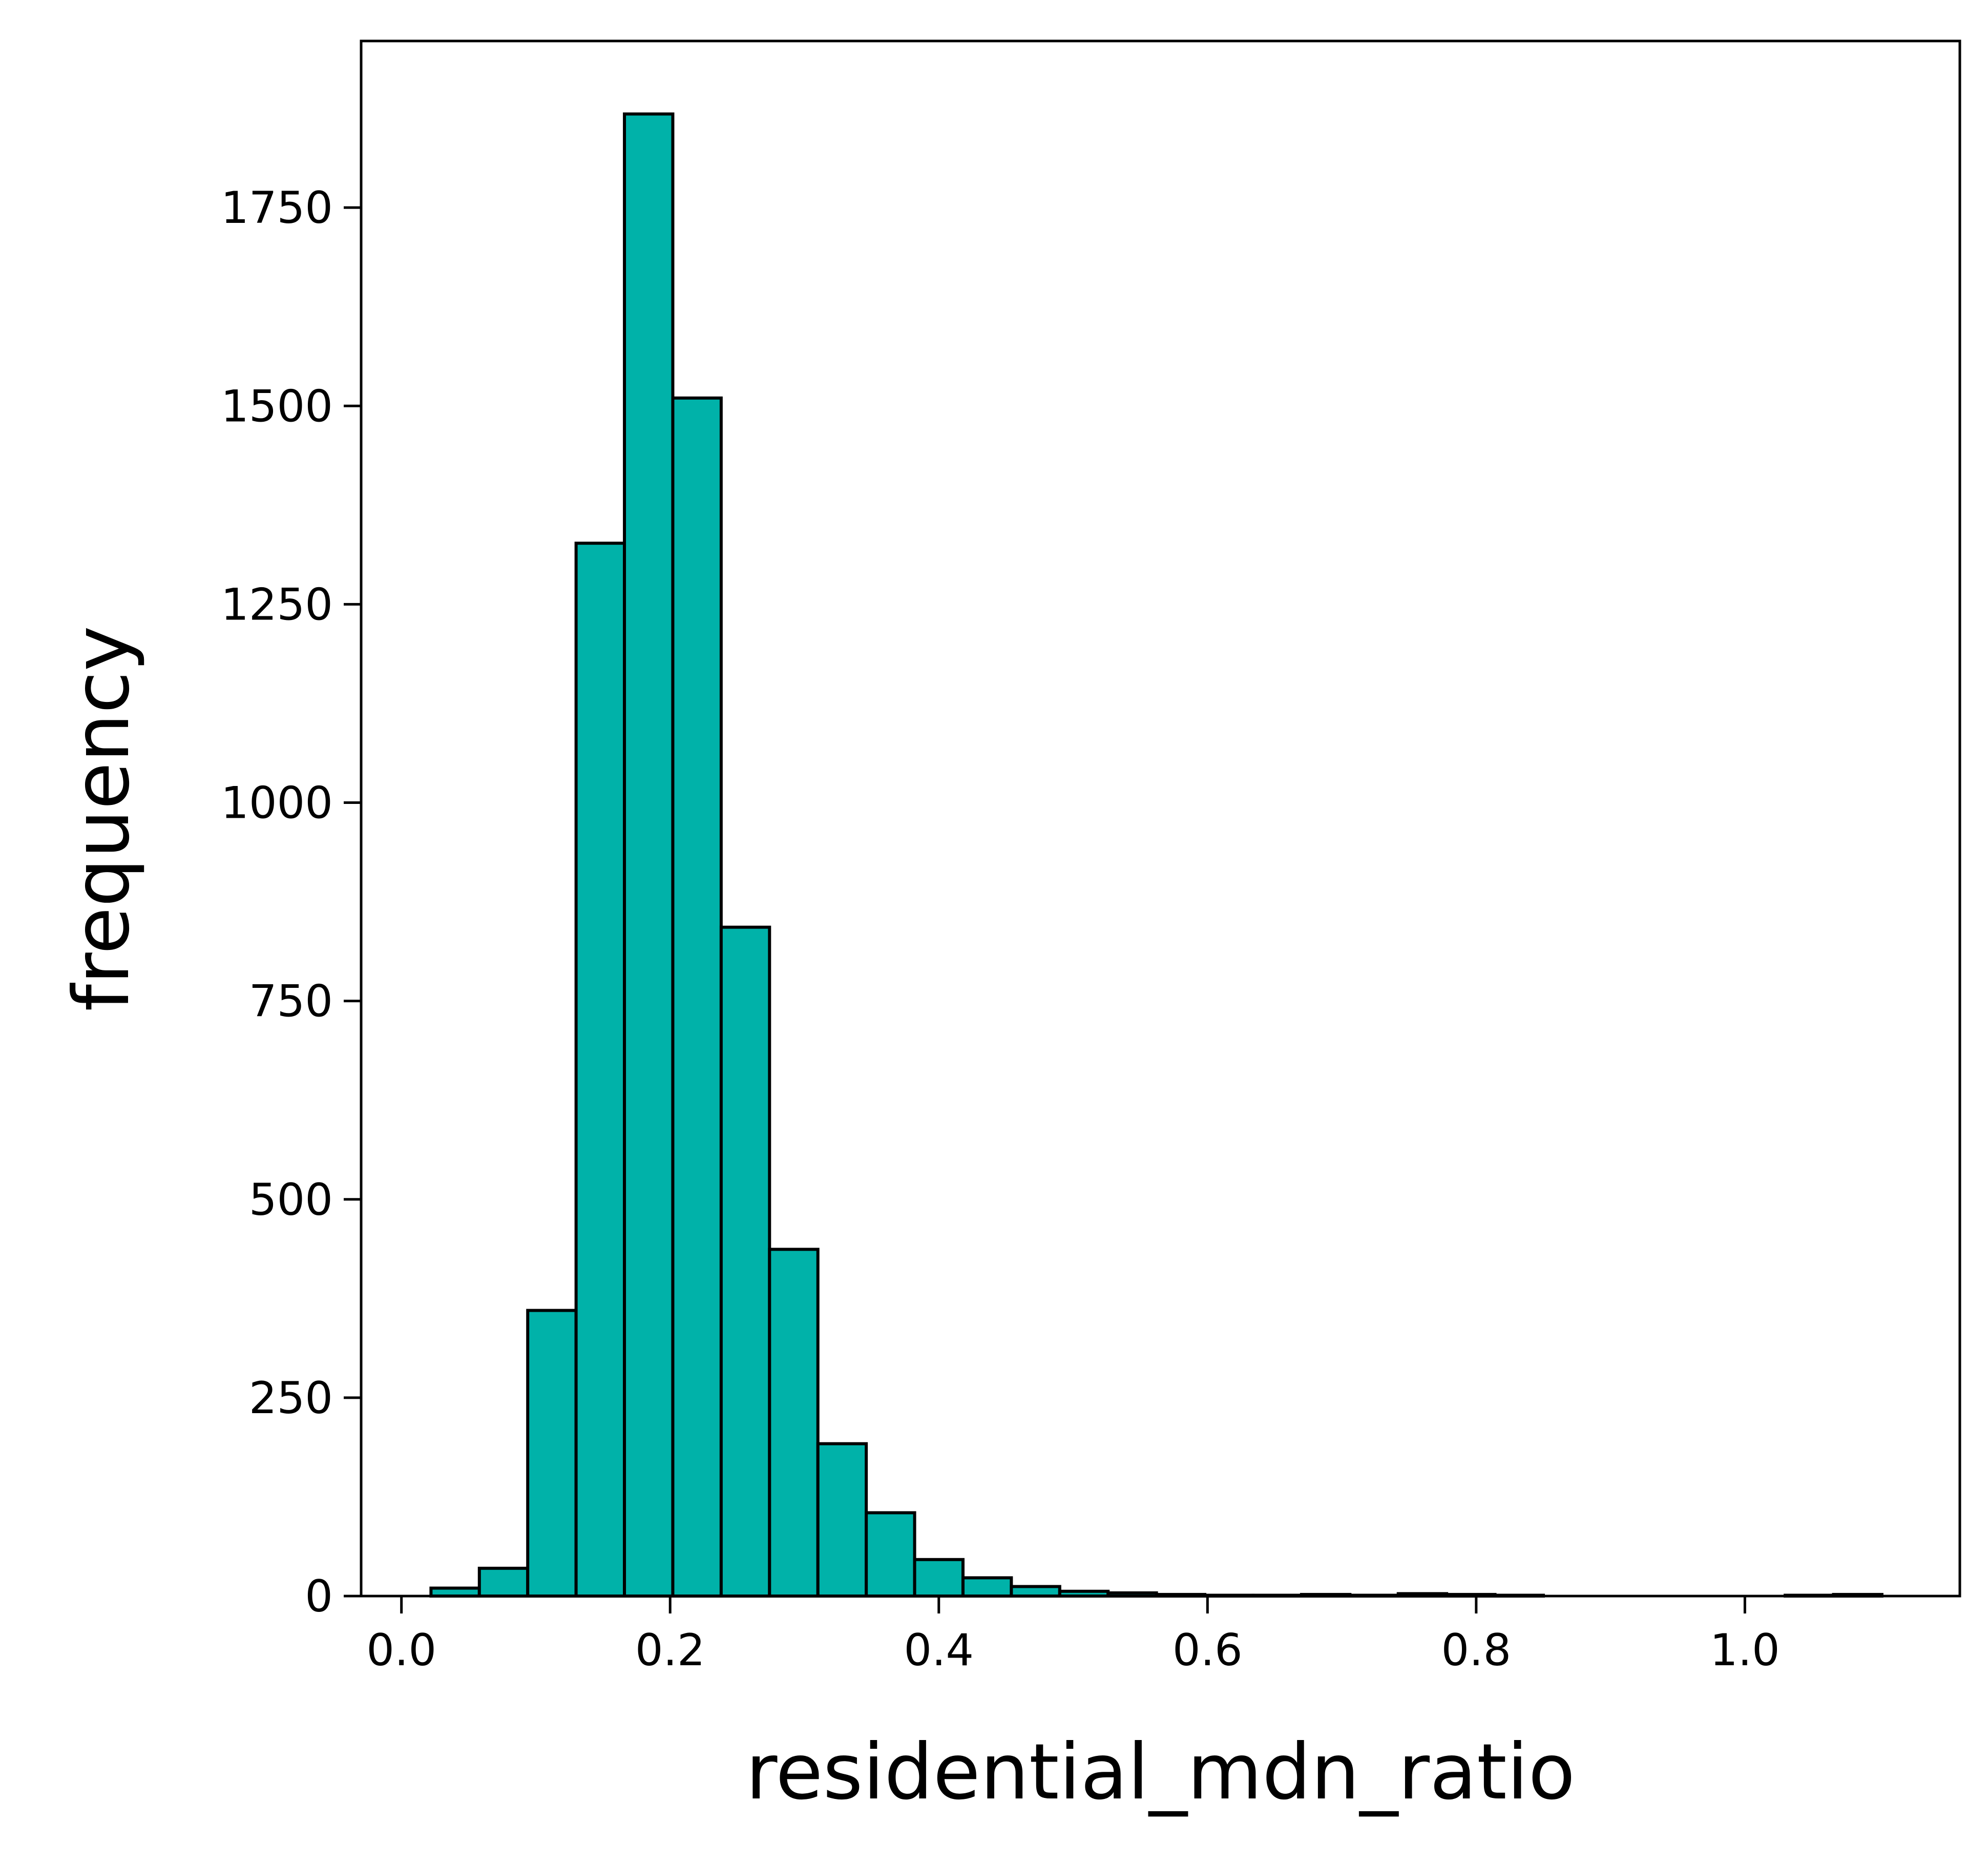  What do you see at coordinates (291, 902) in the screenshot?
I see `y-ticks: 0 250 500 750 1000 1250 1500 1750` at bounding box center [291, 902].